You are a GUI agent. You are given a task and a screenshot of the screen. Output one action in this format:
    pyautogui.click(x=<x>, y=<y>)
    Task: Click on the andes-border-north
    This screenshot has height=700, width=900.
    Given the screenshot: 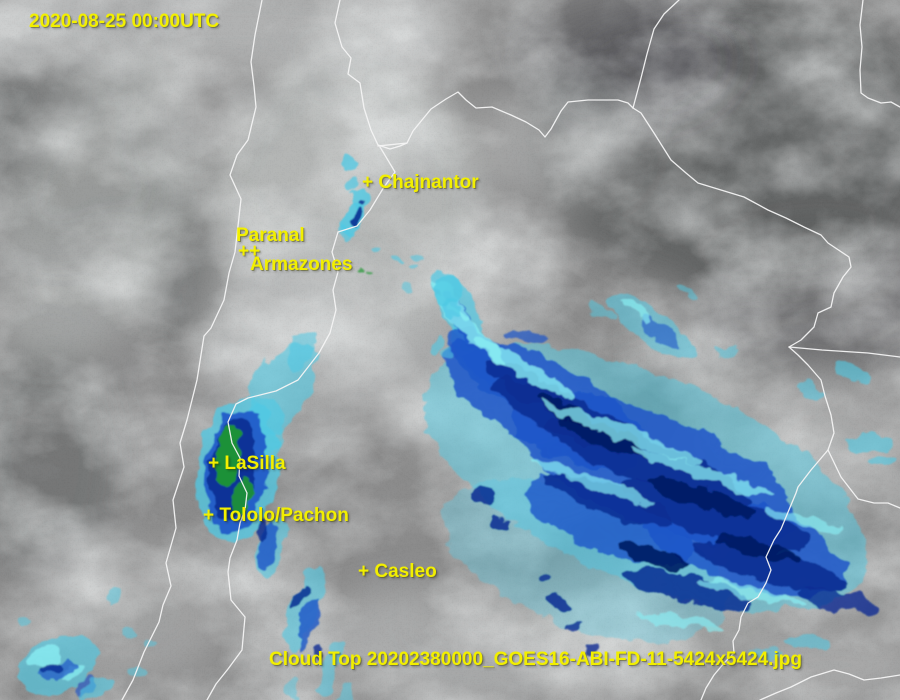 What is the action you would take?
    pyautogui.click(x=371, y=75)
    